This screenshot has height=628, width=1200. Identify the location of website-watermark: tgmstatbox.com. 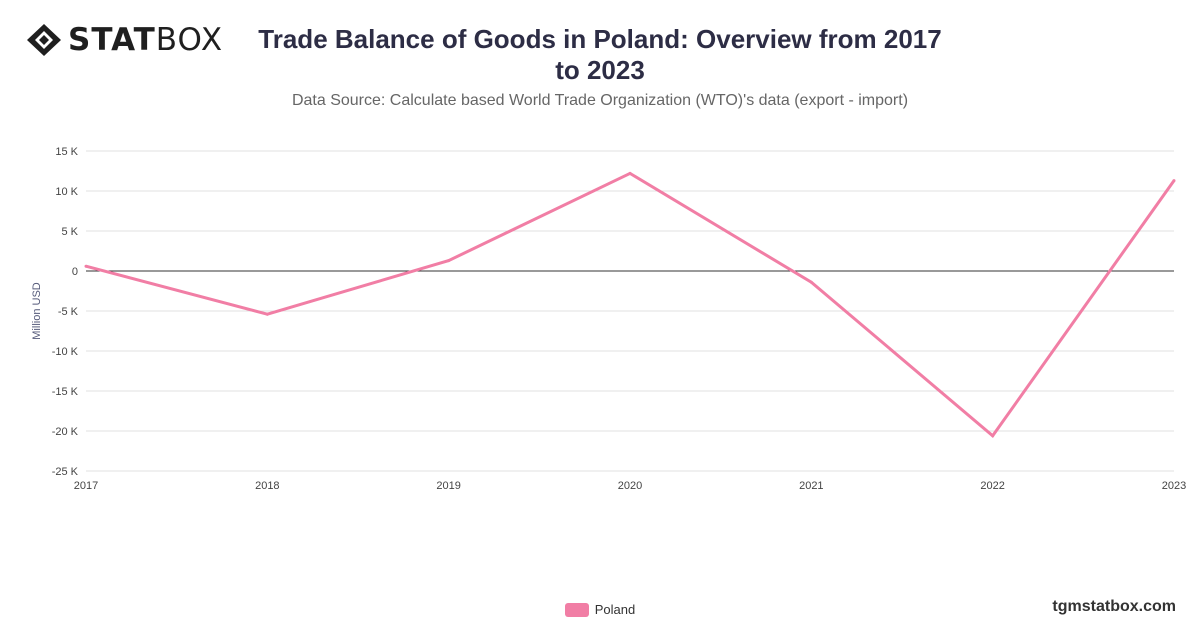
(1114, 606).